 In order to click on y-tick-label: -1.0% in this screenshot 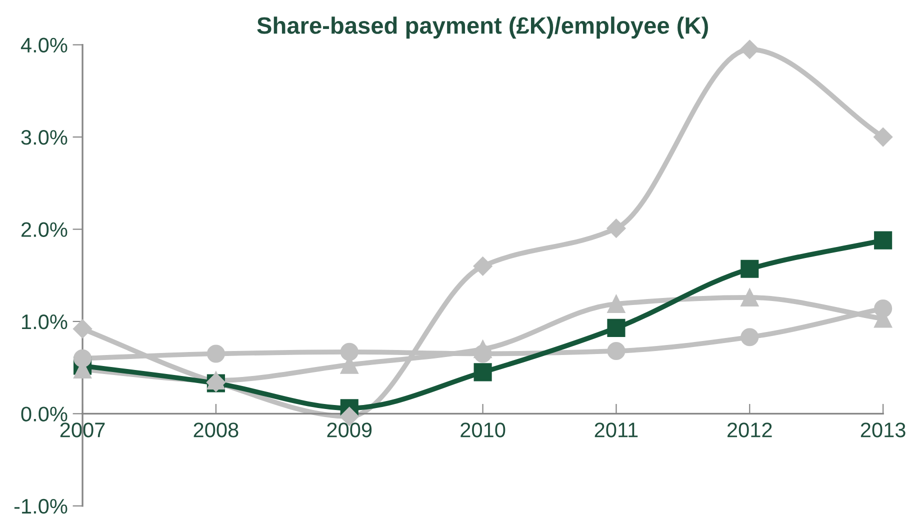, I will do `click(41, 506)`.